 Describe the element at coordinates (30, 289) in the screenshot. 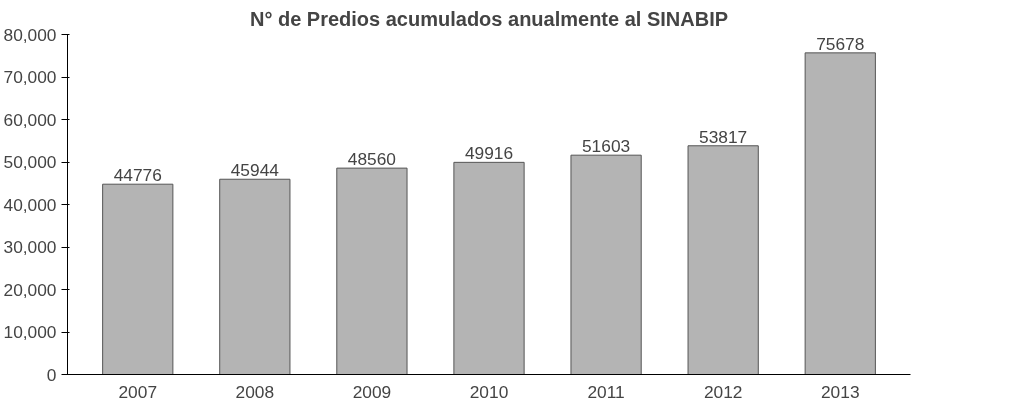

I see `y-tick-label: 20,000` at that location.